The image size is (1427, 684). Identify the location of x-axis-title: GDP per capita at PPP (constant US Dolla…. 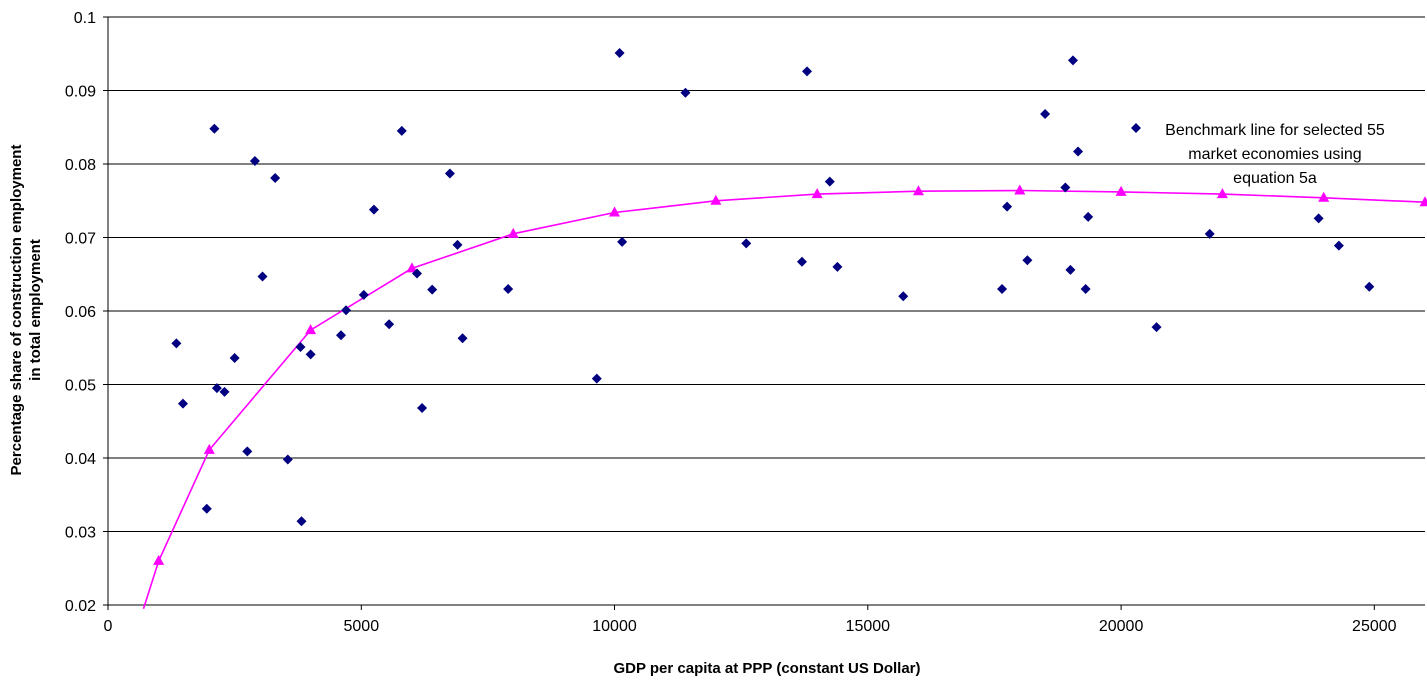
(766, 668).